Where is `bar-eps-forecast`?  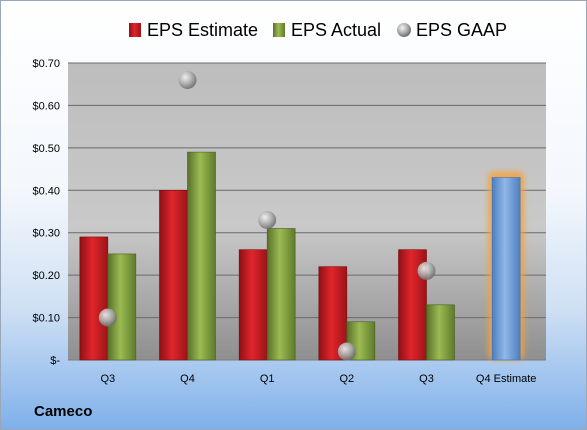
bar-eps-forecast is located at coordinates (506, 269).